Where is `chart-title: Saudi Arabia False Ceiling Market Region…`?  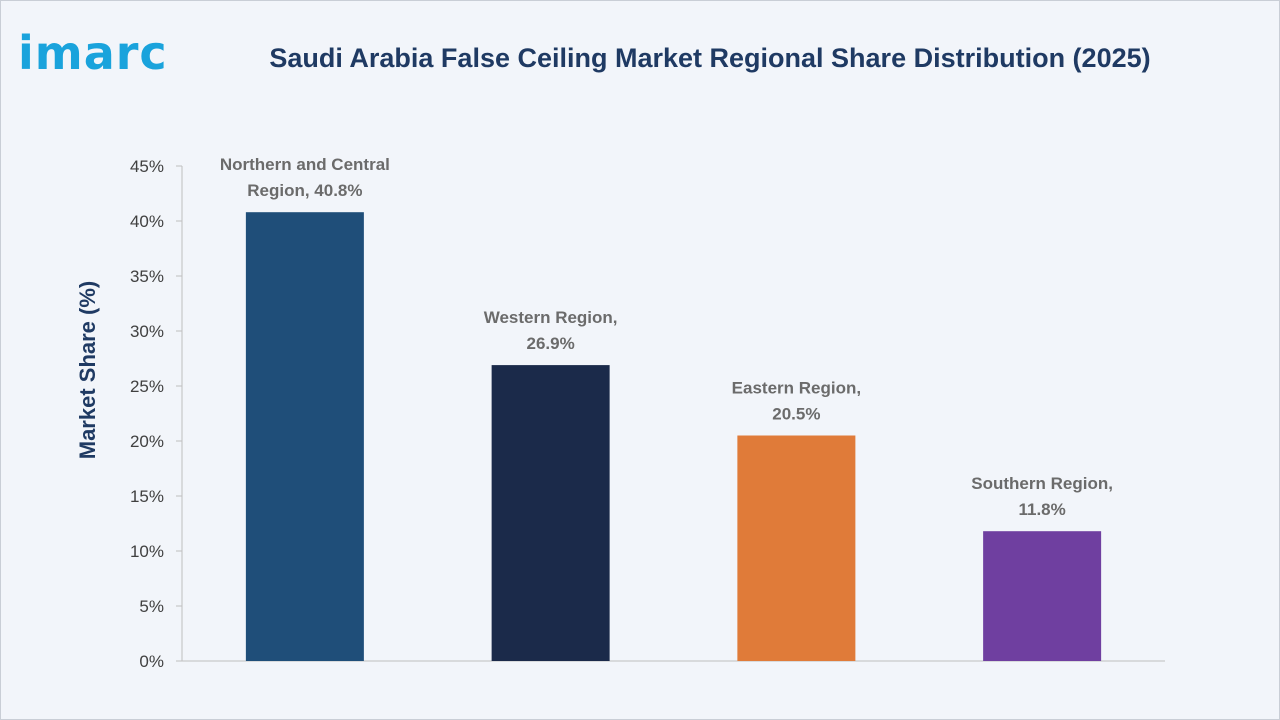 chart-title: Saudi Arabia False Ceiling Market Region… is located at coordinates (710, 58).